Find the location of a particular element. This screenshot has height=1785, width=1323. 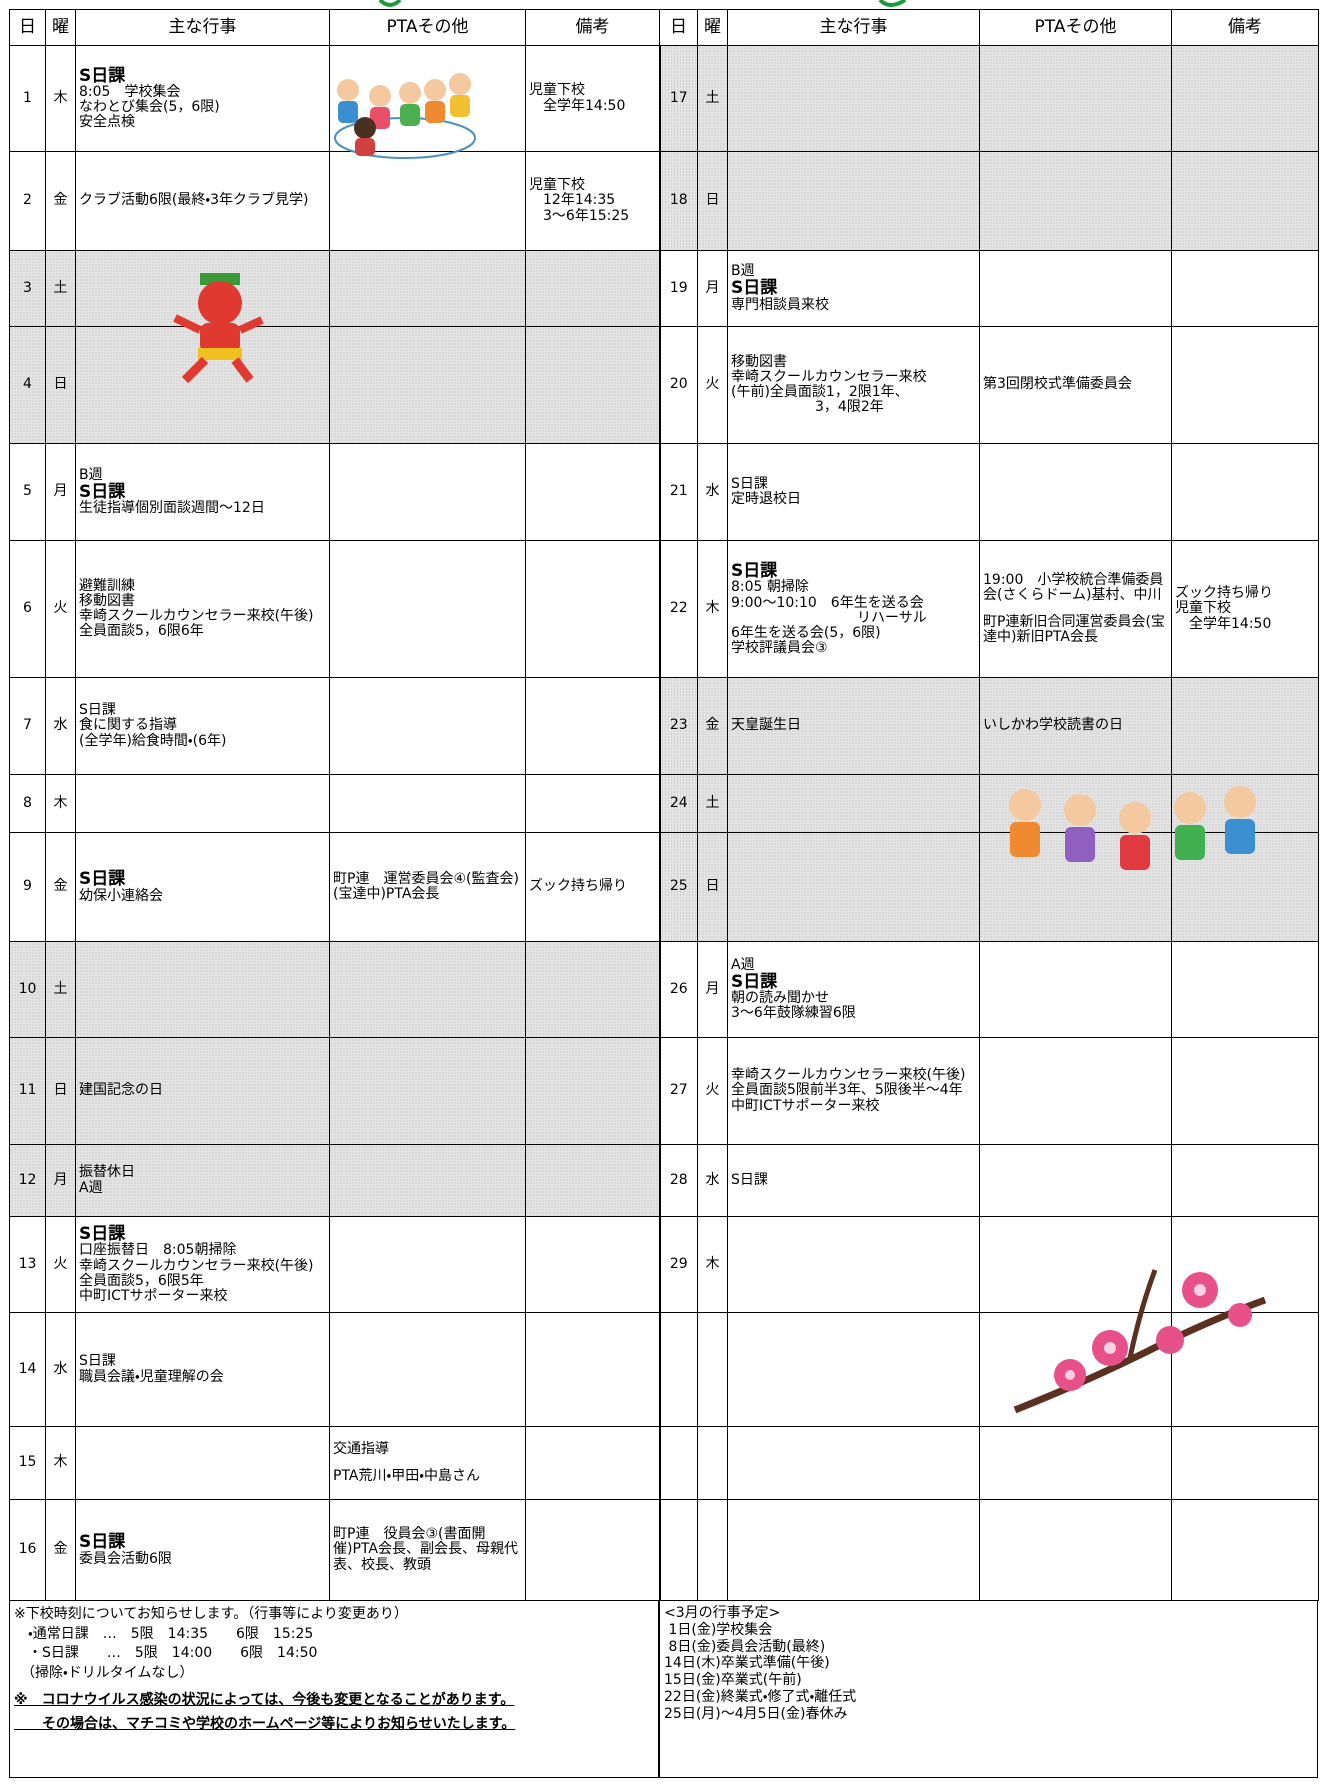

day-cell: 18 is located at coordinates (678, 201).